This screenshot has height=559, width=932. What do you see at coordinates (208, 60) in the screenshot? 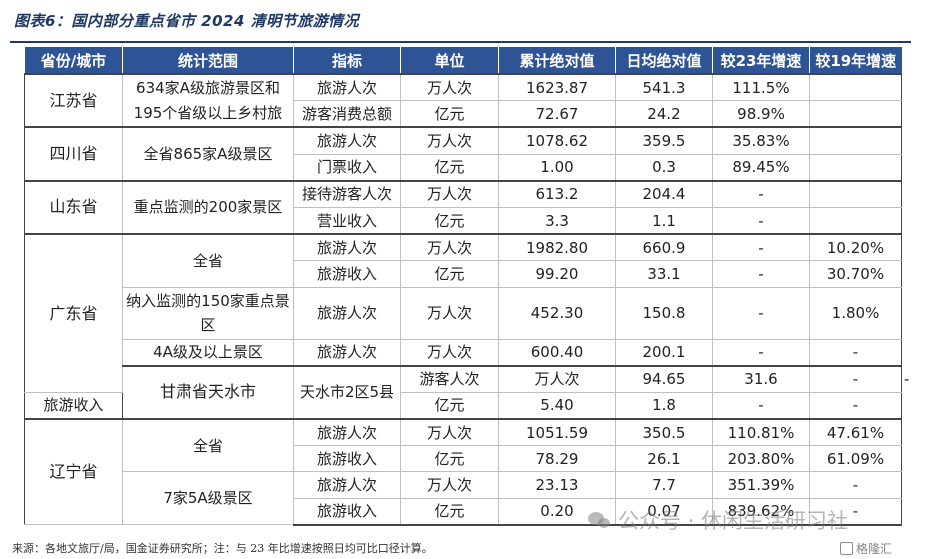
I see `header-scope: 统计范围` at bounding box center [208, 60].